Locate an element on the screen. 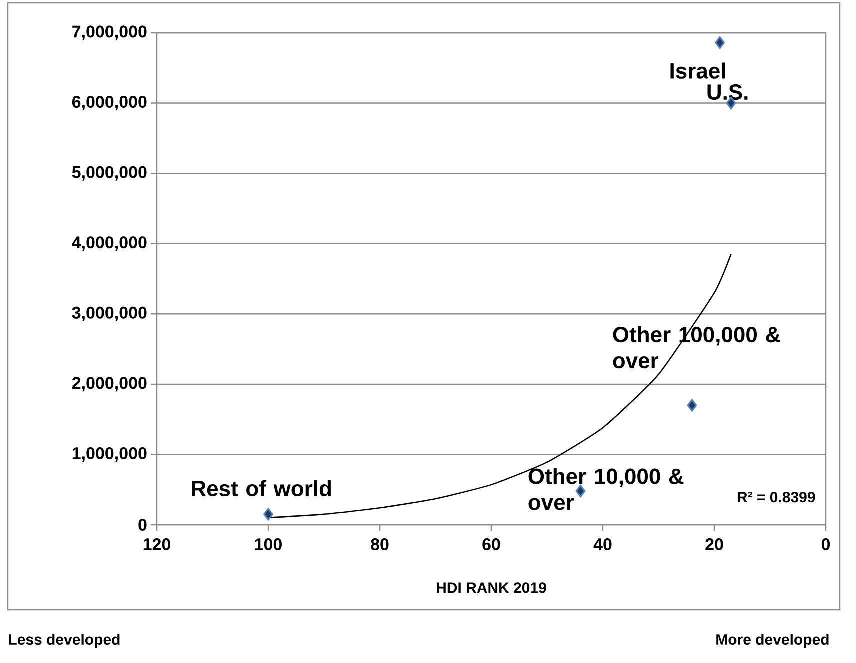 This screenshot has height=663, width=856. y-tick-label: 4,000,000 is located at coordinates (109, 244).